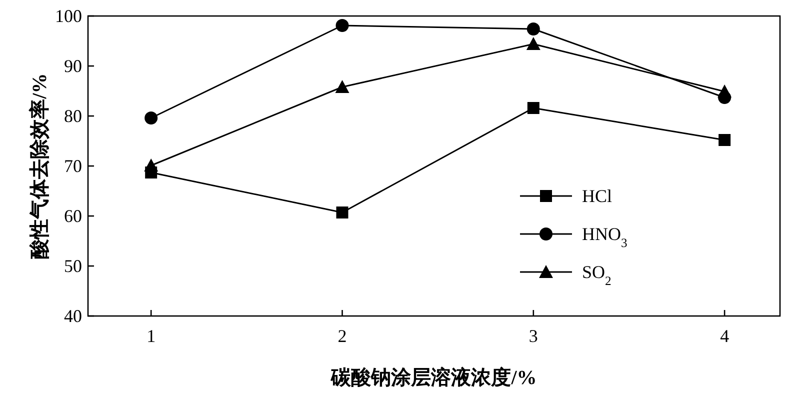 This screenshot has height=400, width=800. Describe the element at coordinates (605, 237) in the screenshot. I see `legend-label: HNO$_{3}$` at that location.